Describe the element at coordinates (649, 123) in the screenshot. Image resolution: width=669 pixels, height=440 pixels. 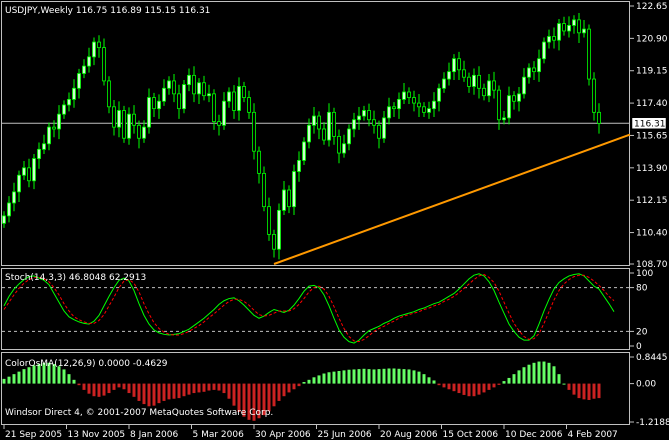
I see `current-price-box` at that location.